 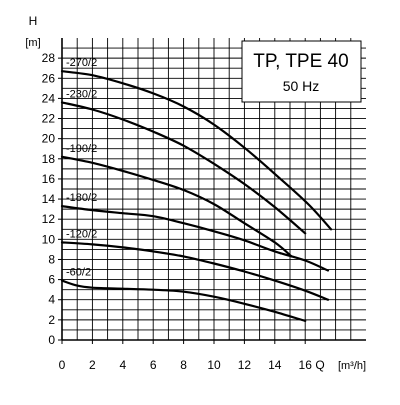 What do you see at coordinates (81, 149) in the screenshot?
I see `curve-label-190-2: -190/2` at bounding box center [81, 149].